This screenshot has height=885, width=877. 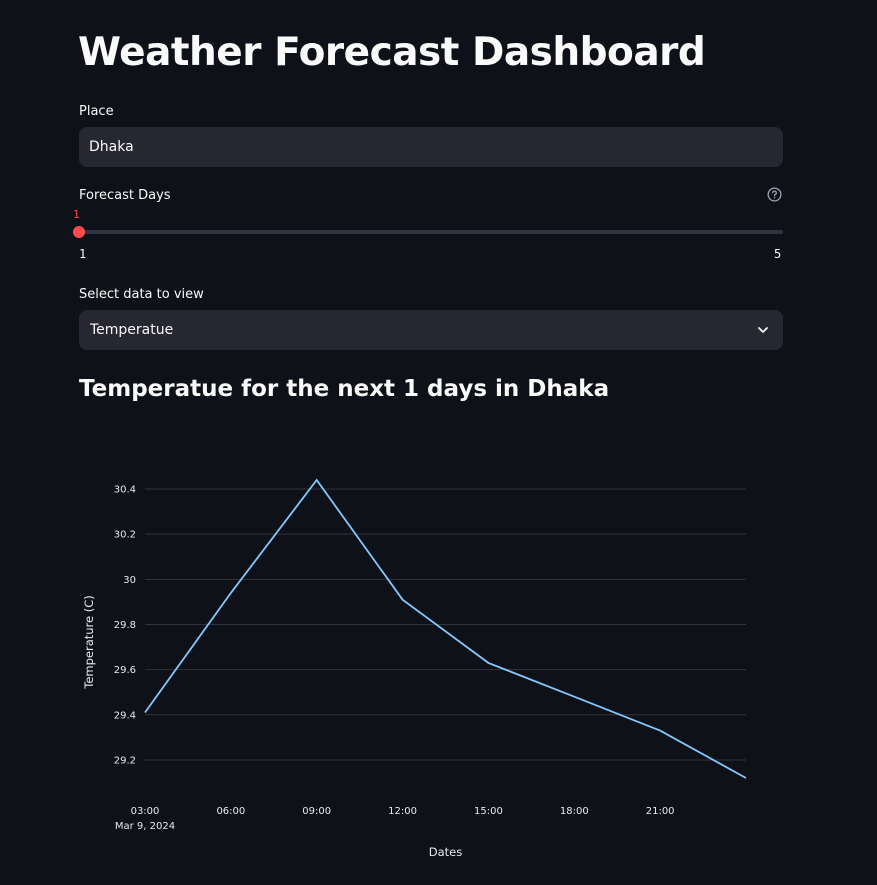 What do you see at coordinates (132, 330) in the screenshot?
I see `data-select-value: Temperatue` at bounding box center [132, 330].